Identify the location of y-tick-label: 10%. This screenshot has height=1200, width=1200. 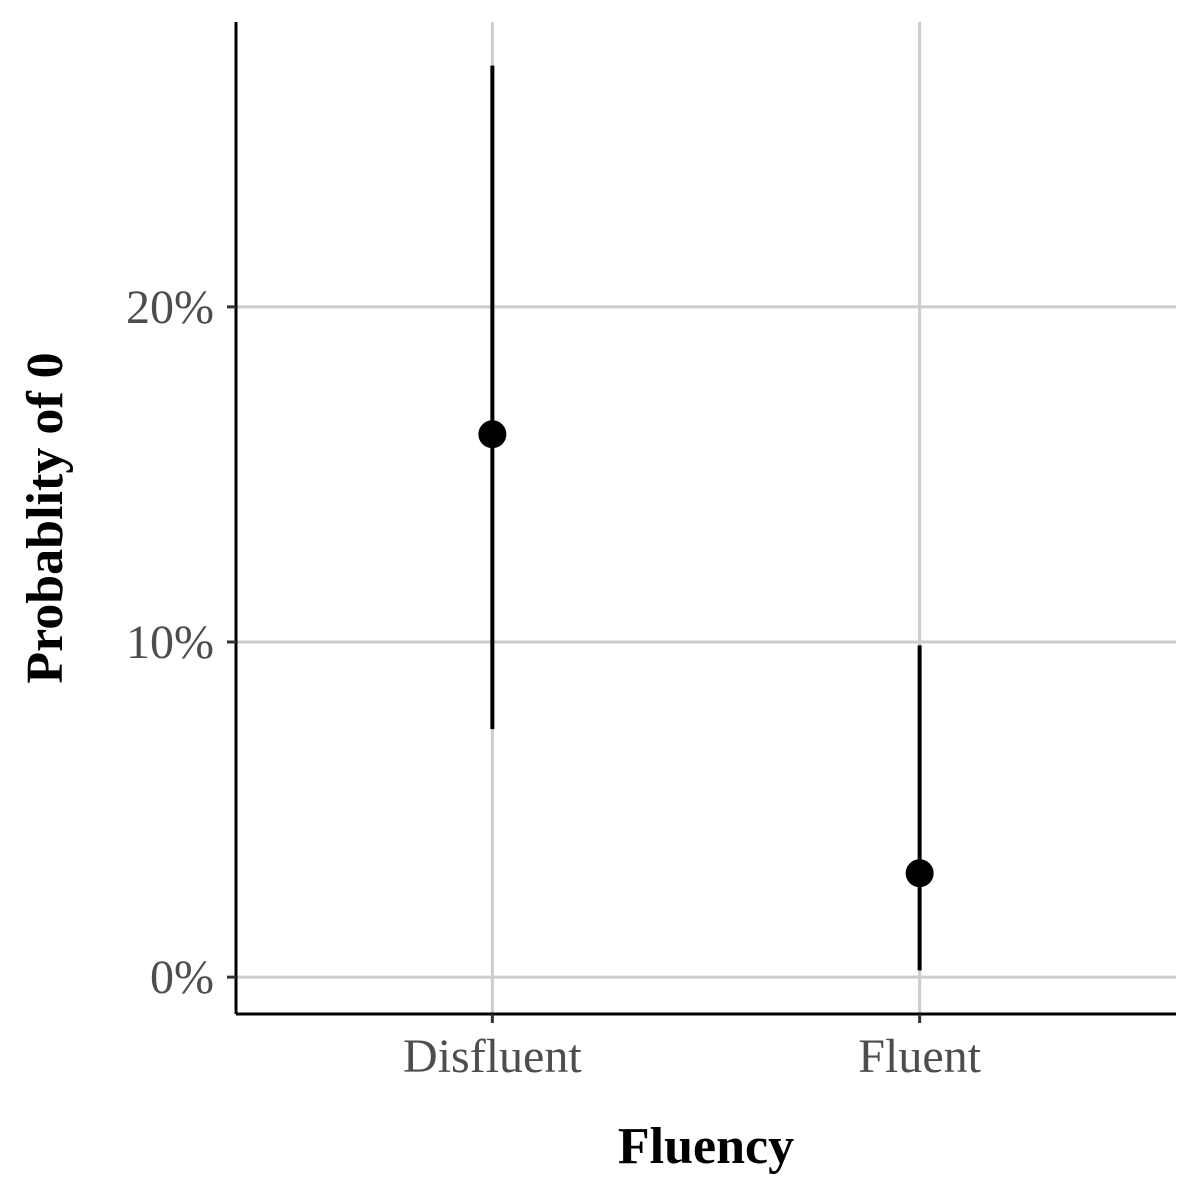
(170, 642).